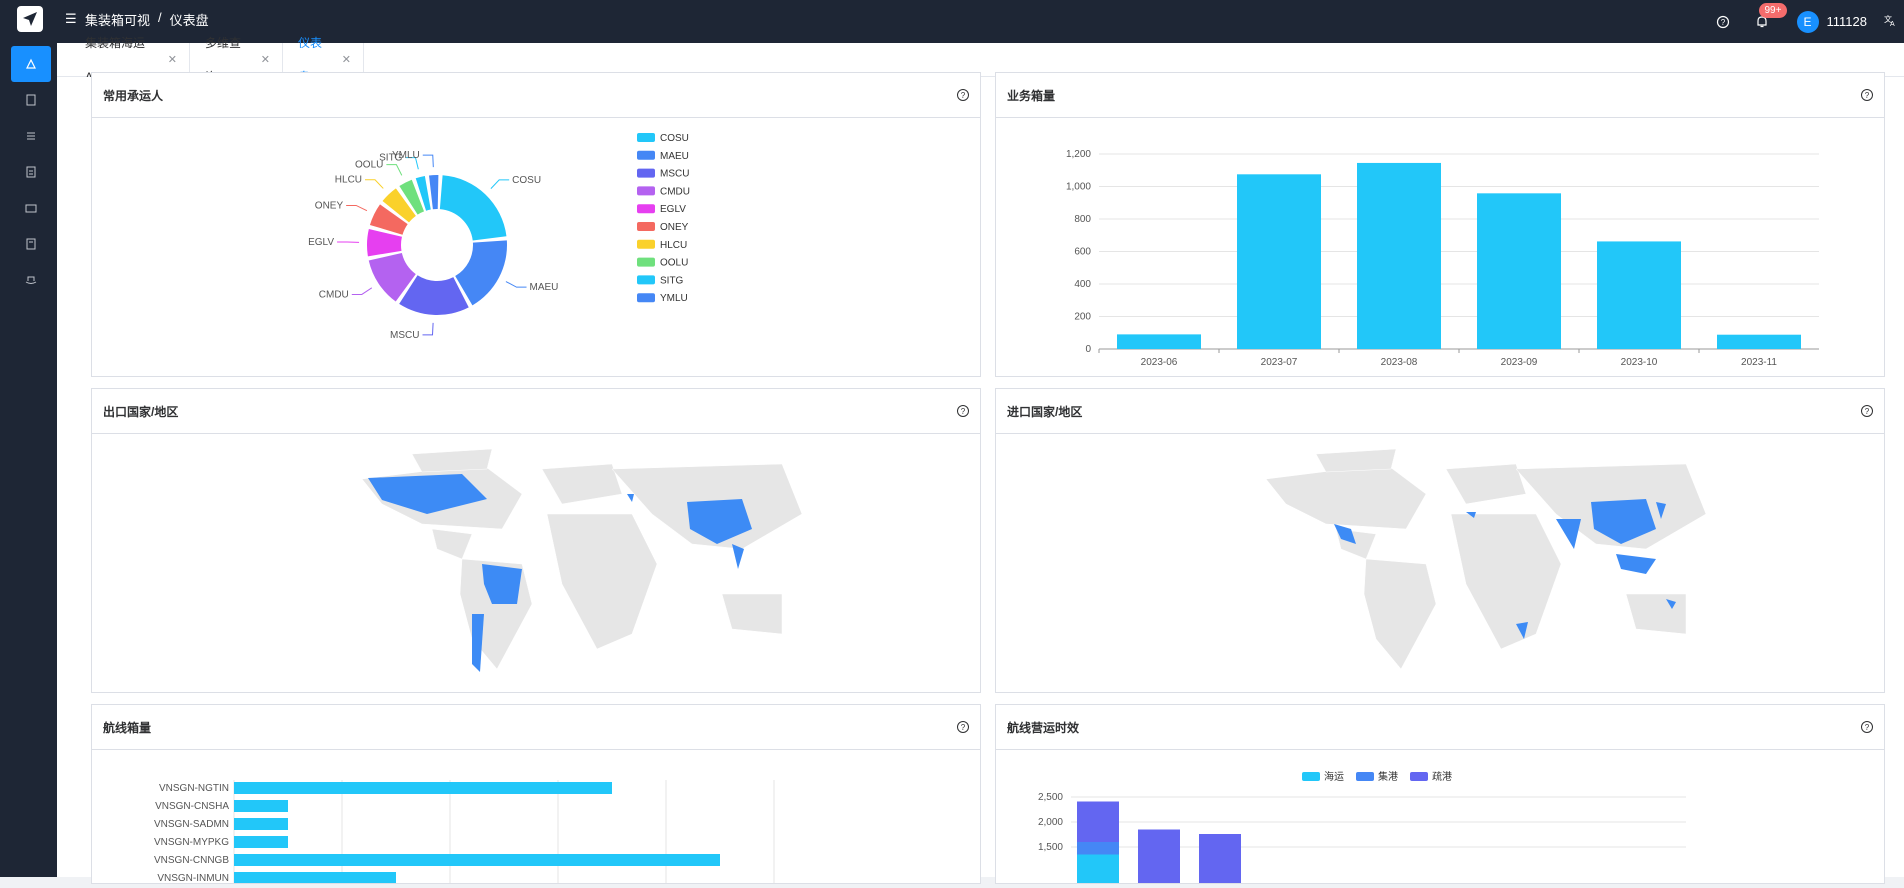 Image resolution: width=1904 pixels, height=888 pixels. I want to click on pie-label: MSCU, so click(404, 335).